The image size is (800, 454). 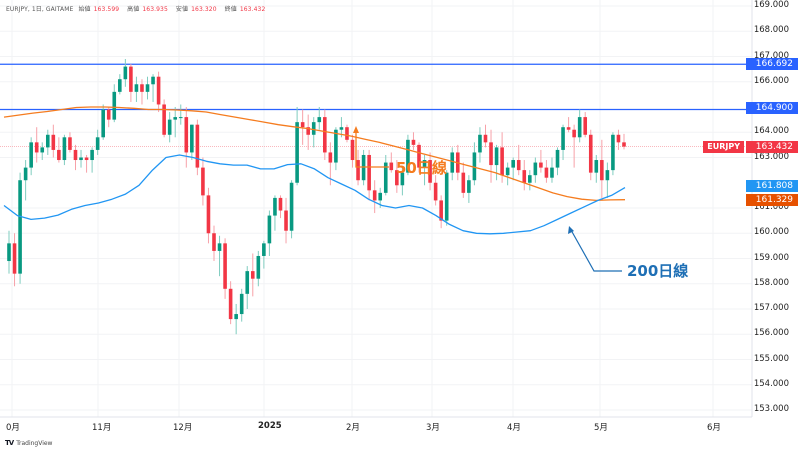 What do you see at coordinates (270, 426) in the screenshot?
I see `time-tick-label: 2025` at bounding box center [270, 426].